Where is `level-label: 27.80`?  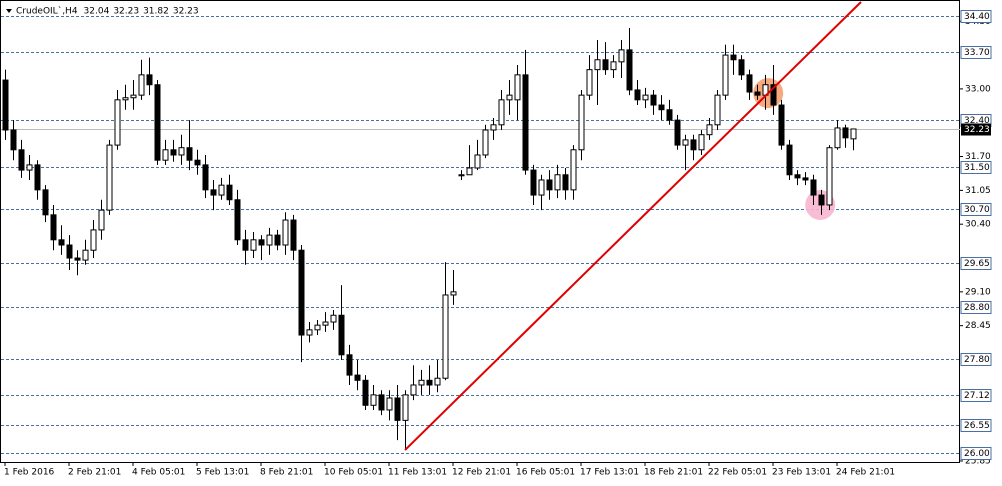 level-label: 27.80 is located at coordinates (977, 360).